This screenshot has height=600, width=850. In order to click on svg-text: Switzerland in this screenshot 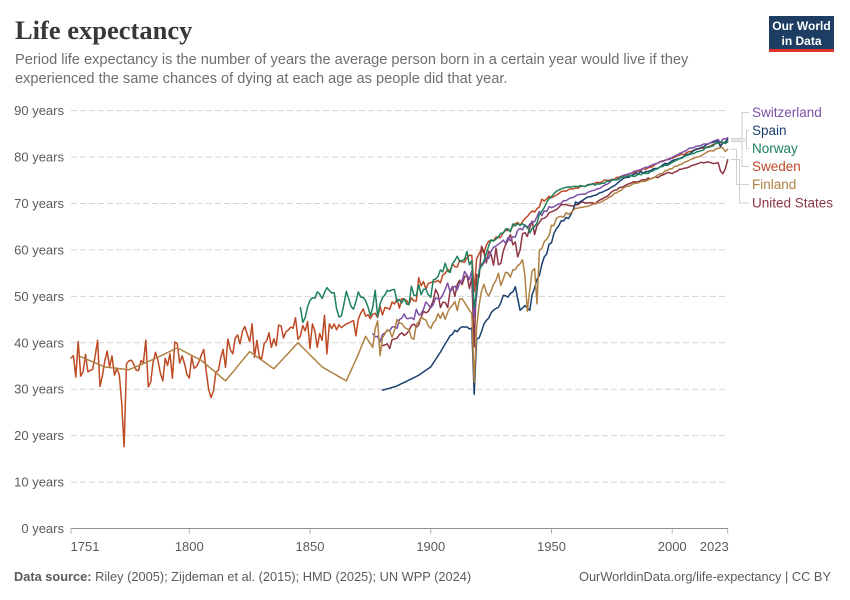, I will do `click(787, 112)`.